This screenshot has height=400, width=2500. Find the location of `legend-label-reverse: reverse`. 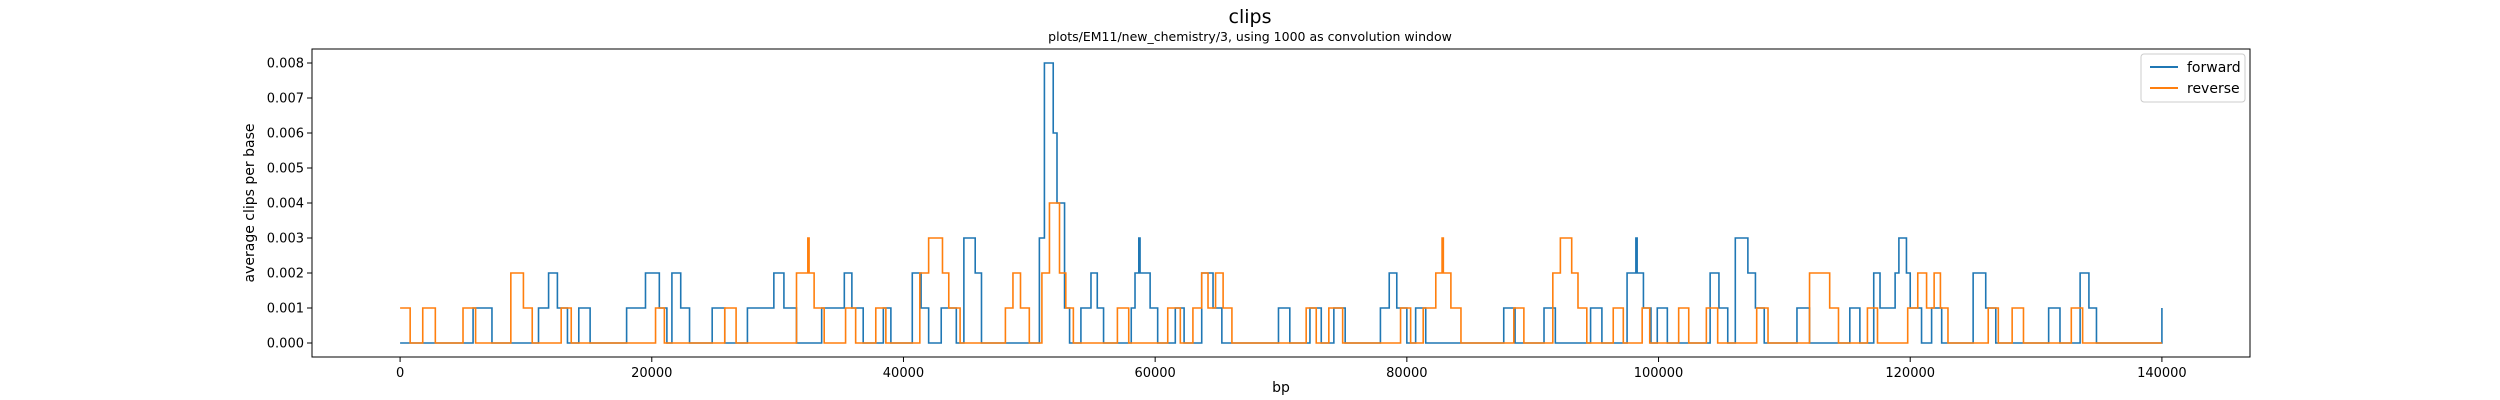

legend-label-reverse: reverse is located at coordinates (2213, 89).